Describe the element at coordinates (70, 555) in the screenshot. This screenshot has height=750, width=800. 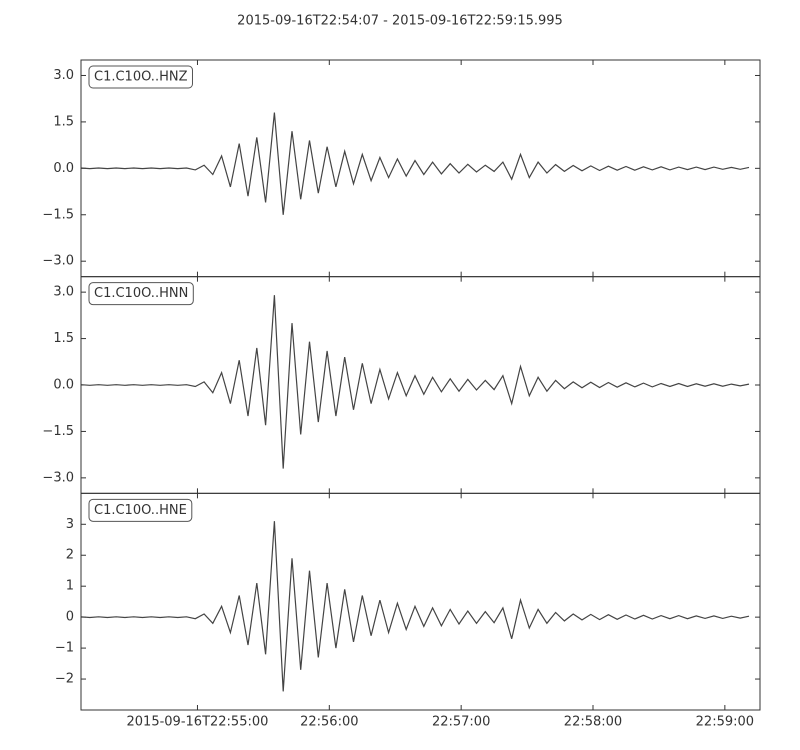
I see `y-tick-label: 2` at that location.